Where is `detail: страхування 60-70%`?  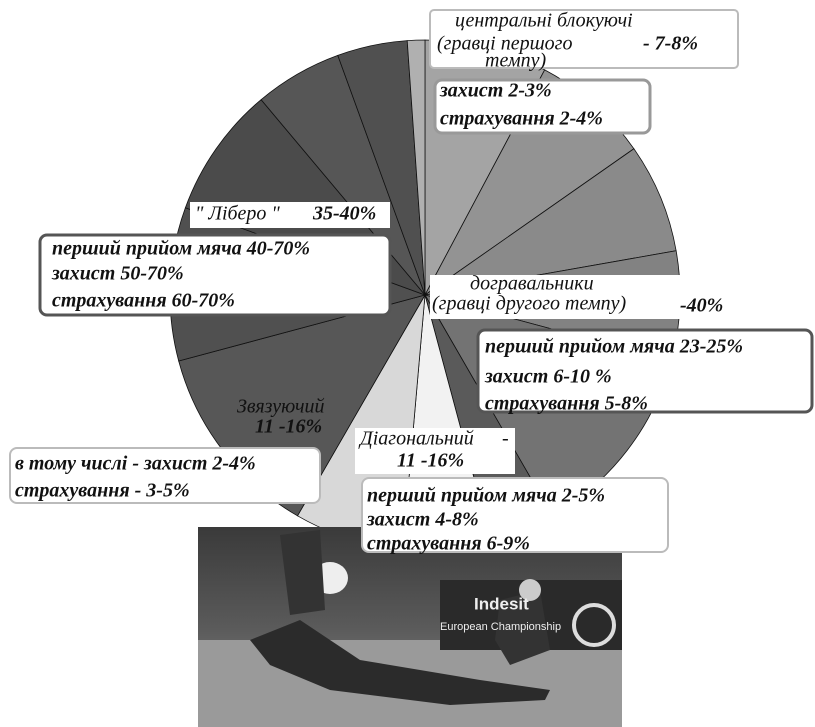 detail: страхування 60-70% is located at coordinates (143, 301).